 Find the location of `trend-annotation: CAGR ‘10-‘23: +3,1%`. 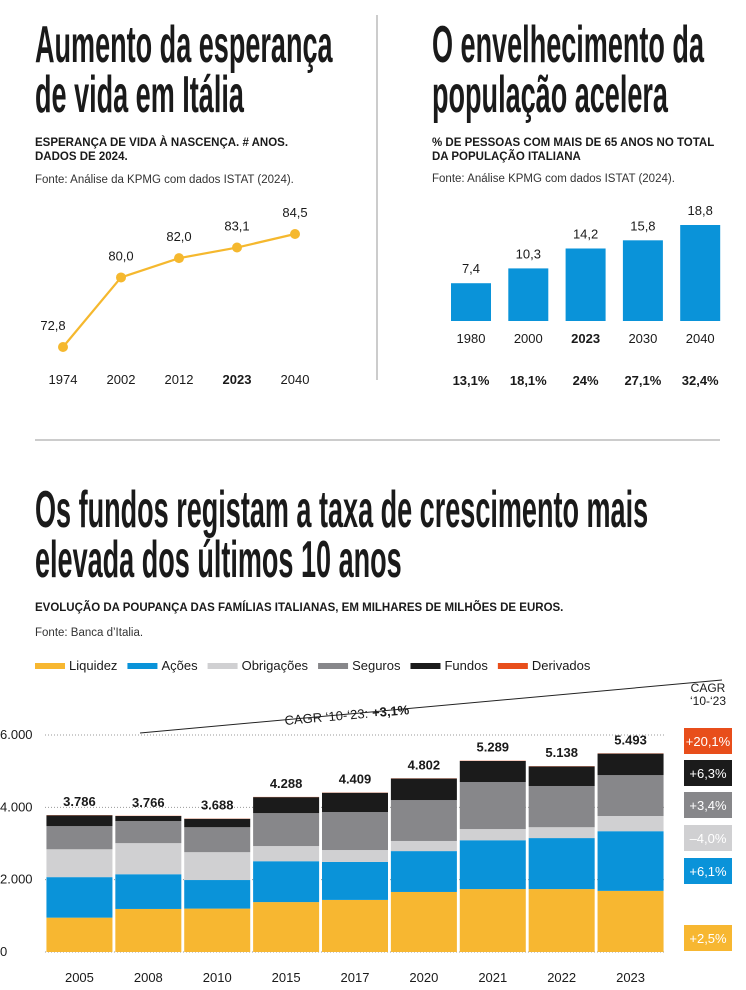

trend-annotation: CAGR ‘10-‘23: +3,1% is located at coordinates (347, 715).